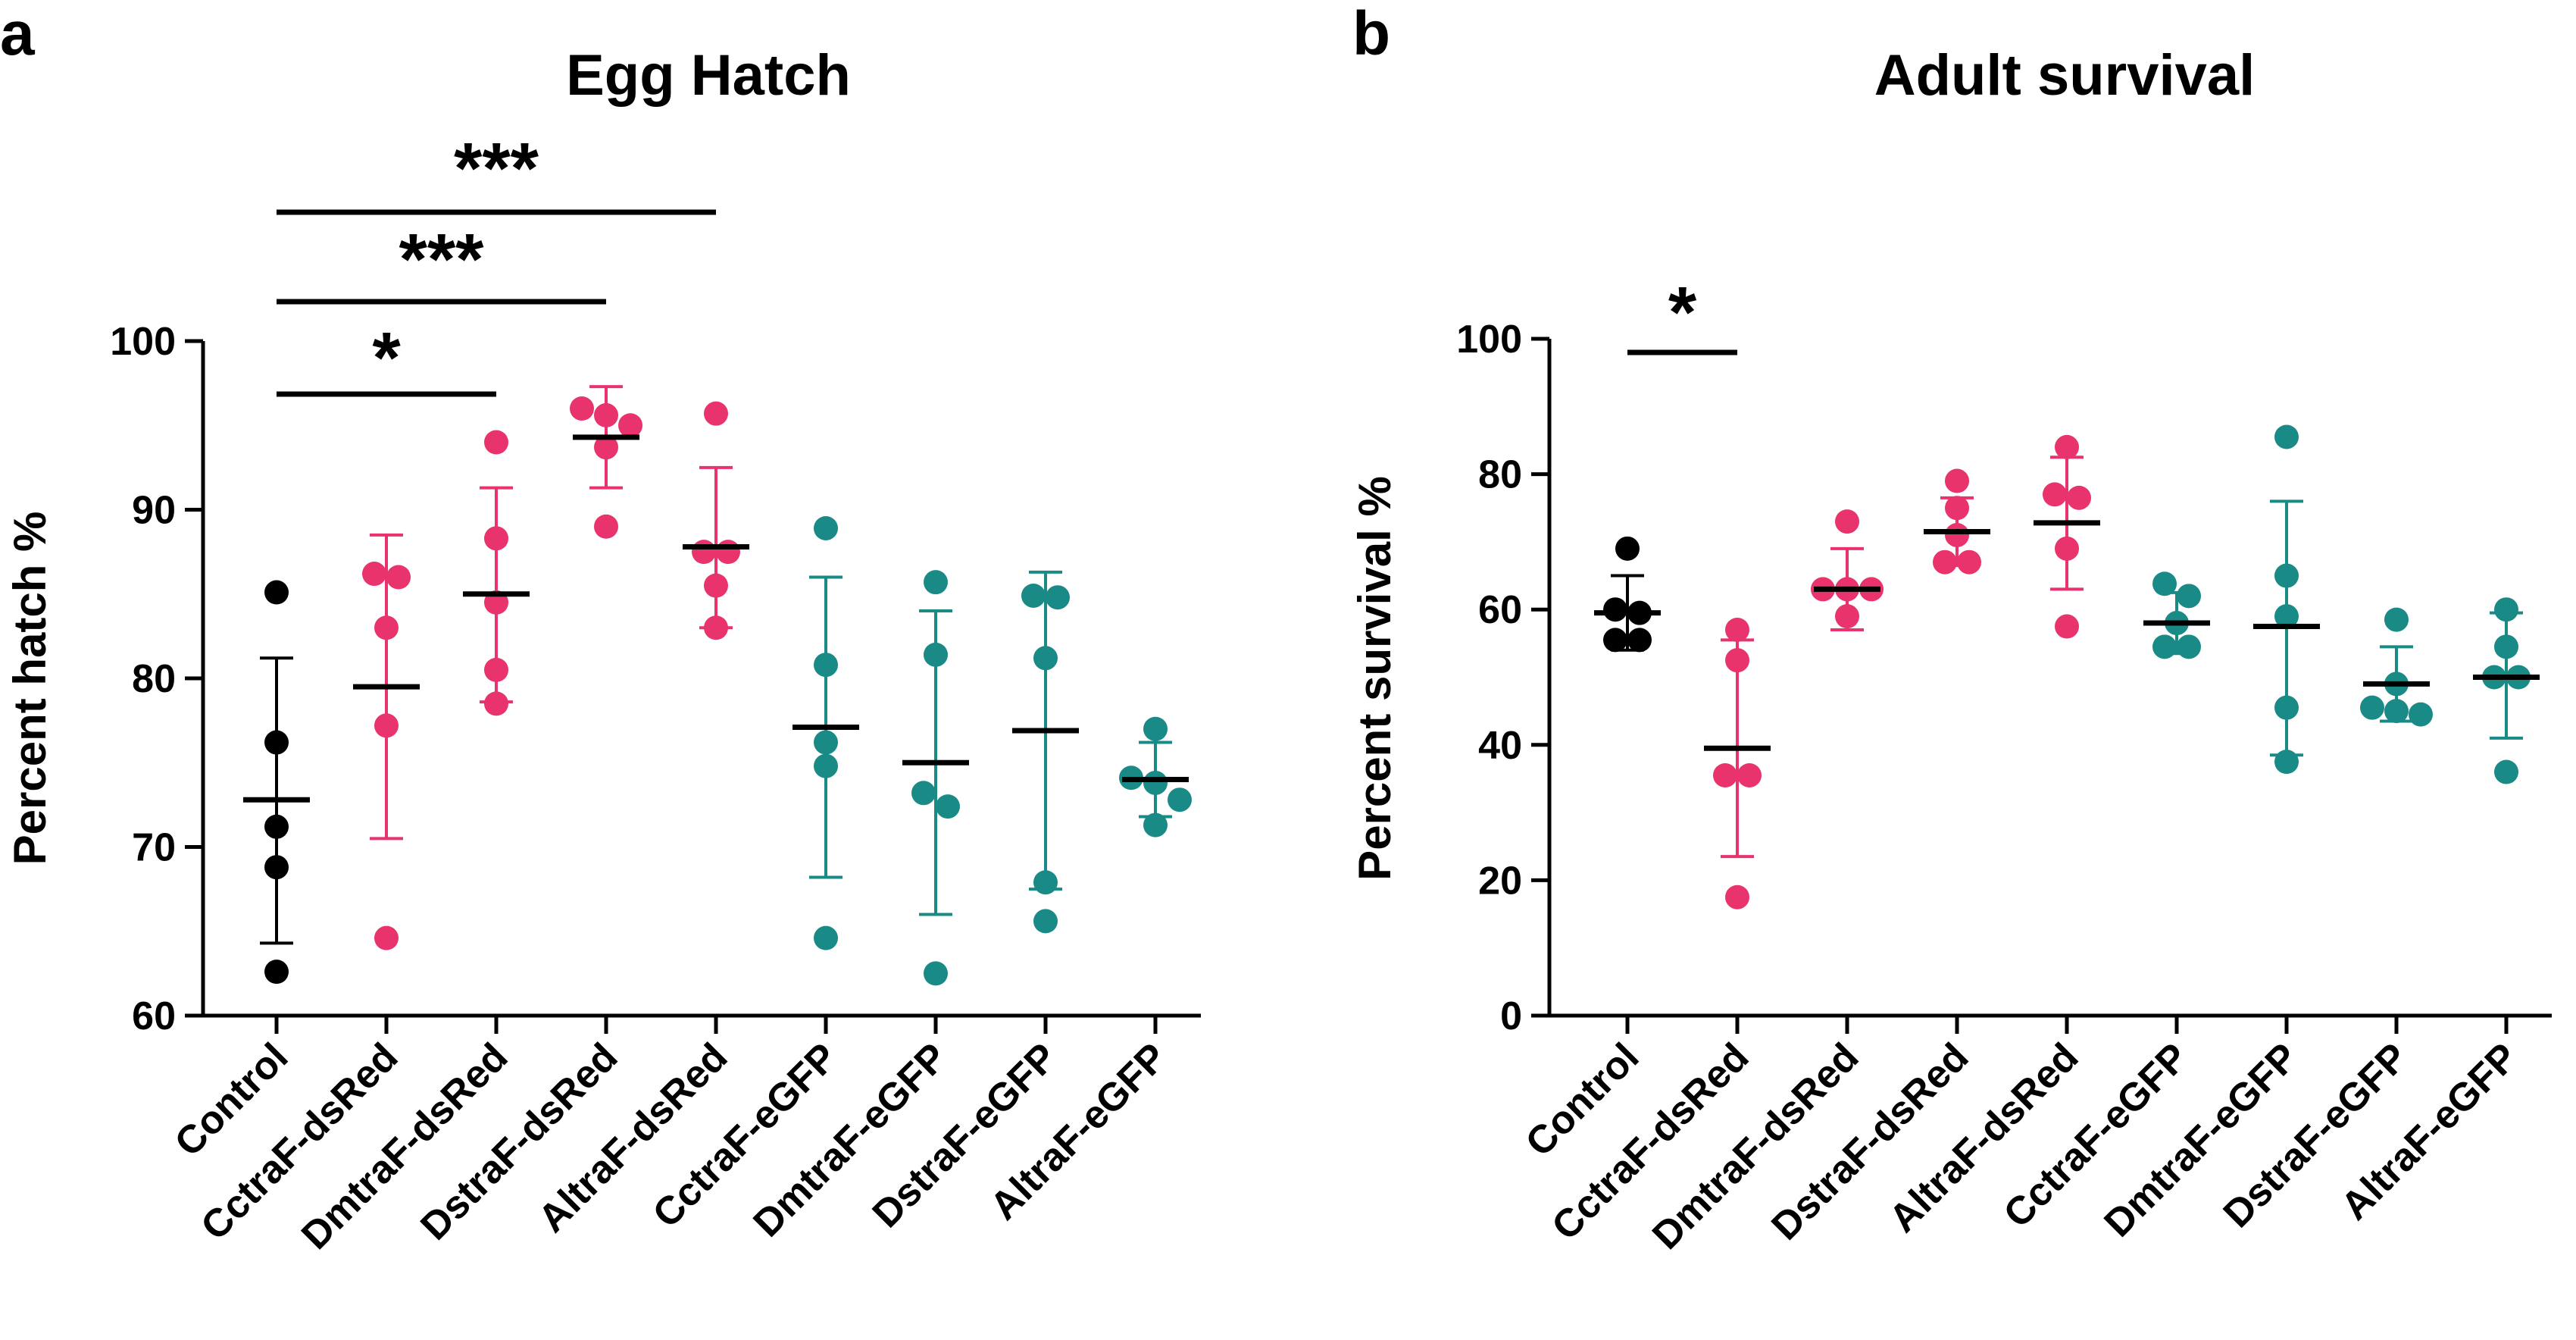 Image resolution: width=2576 pixels, height=1340 pixels. I want to click on chart-title: Egg Hatch, so click(708, 75).